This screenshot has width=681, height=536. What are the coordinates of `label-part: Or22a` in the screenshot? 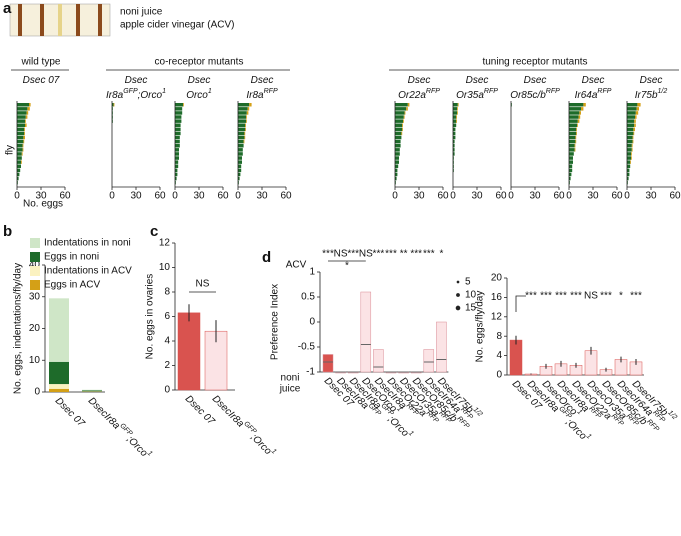 It's located at (412, 95).